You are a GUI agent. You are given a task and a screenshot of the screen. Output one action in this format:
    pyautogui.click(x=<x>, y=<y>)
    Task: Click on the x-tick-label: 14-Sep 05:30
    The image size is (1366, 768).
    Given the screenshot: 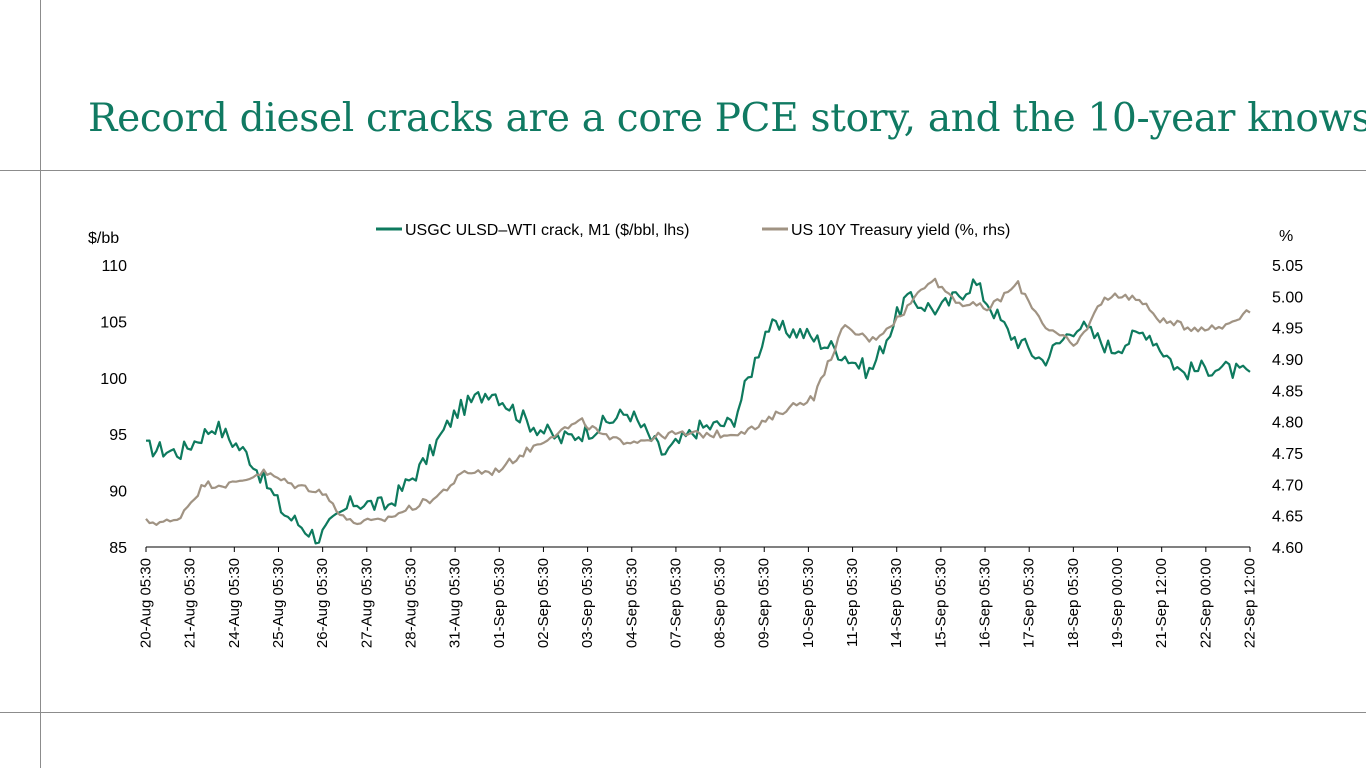 What is the action you would take?
    pyautogui.click(x=896, y=603)
    